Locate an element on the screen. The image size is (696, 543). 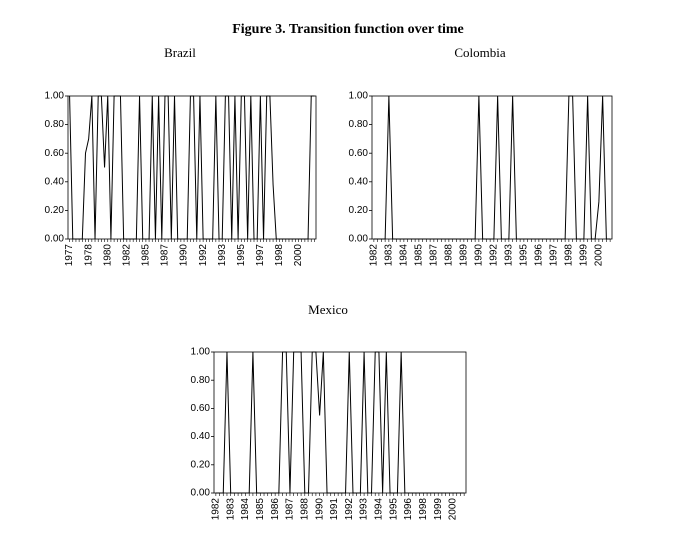
figure-title: Figure 3. Transition function over time is located at coordinates (348, 29).